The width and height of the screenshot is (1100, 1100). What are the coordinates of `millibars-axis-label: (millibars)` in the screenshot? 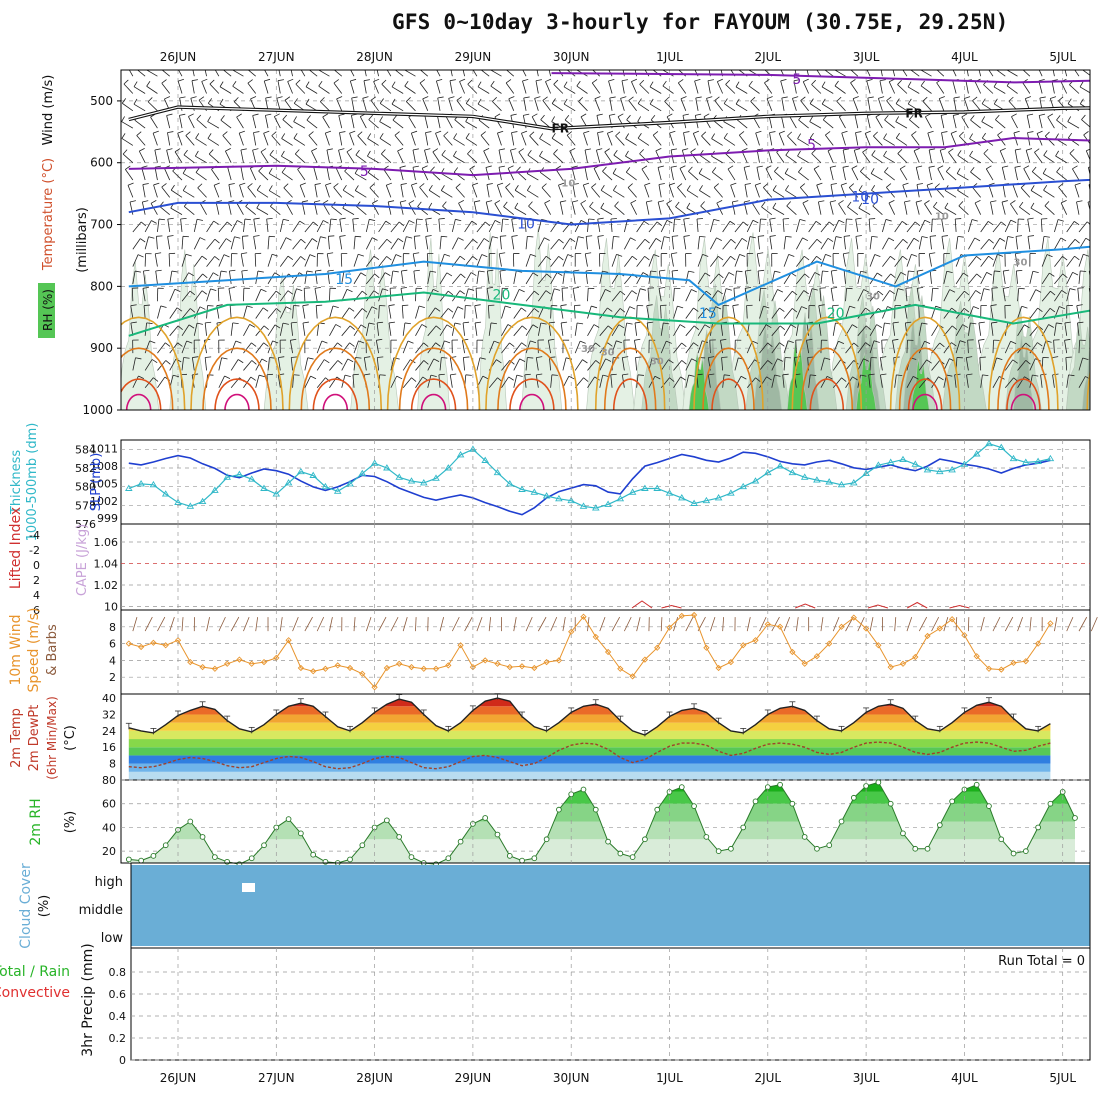 It's located at (82, 240).